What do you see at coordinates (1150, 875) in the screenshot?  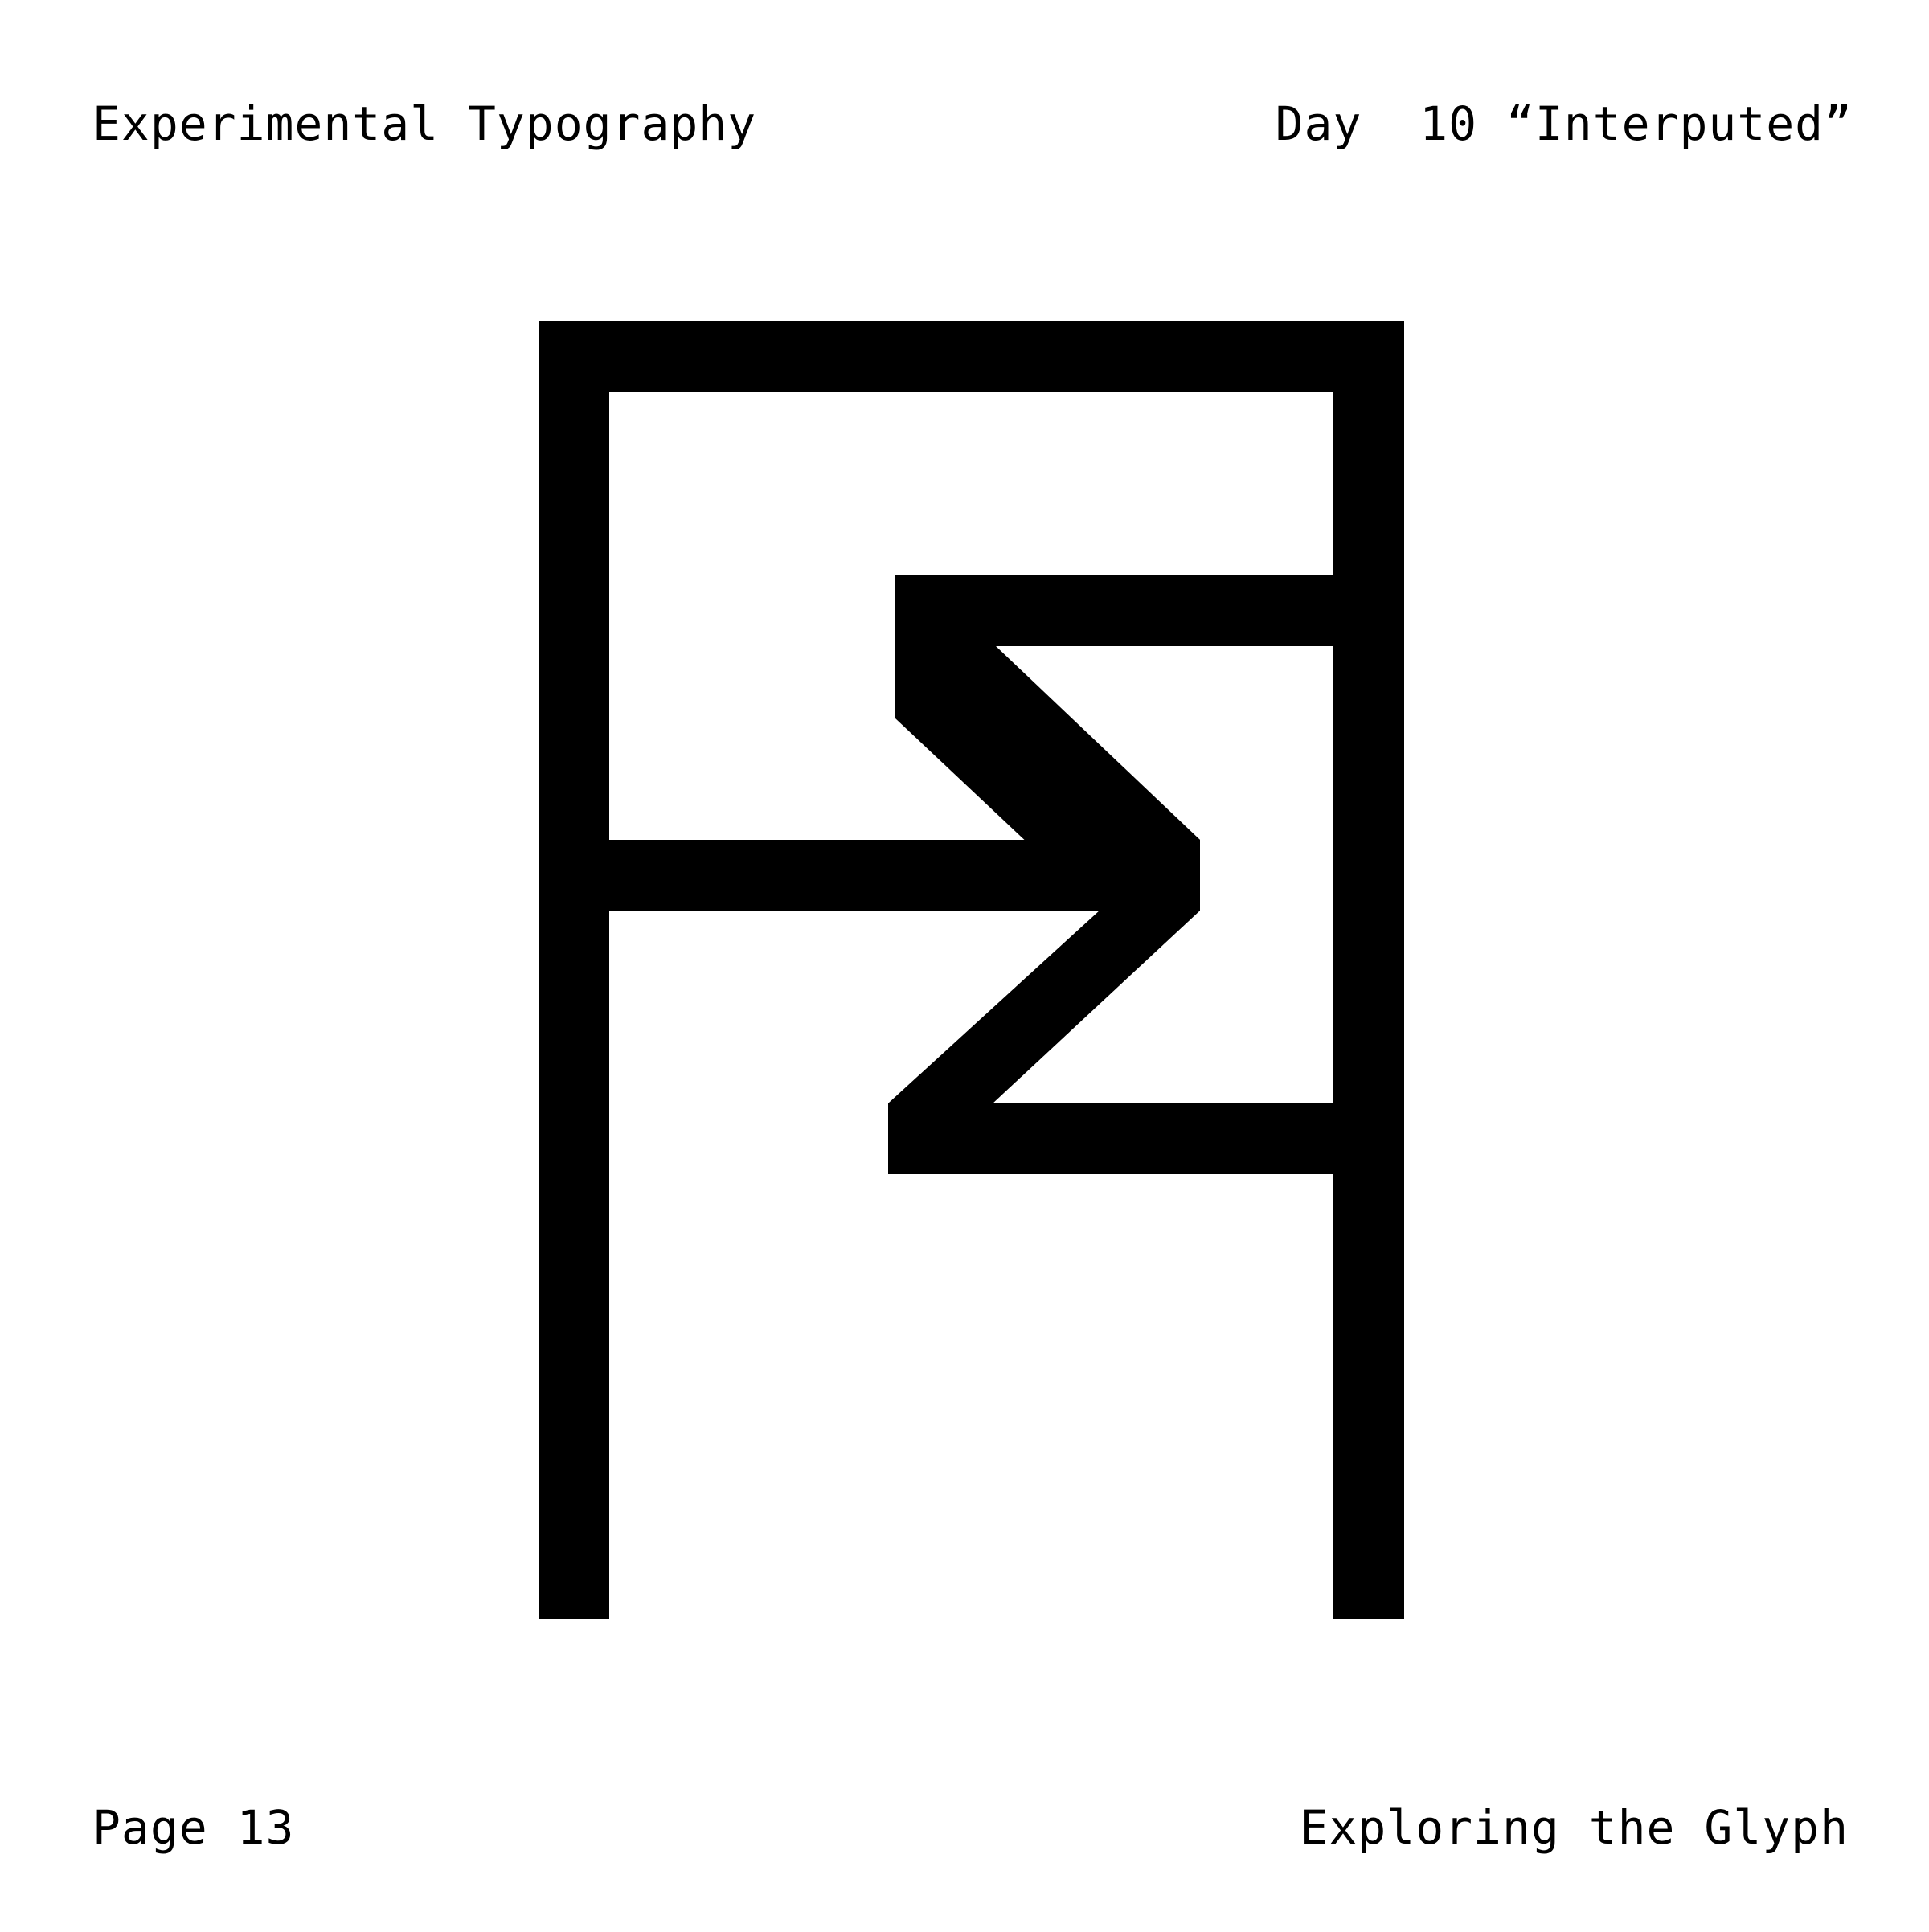 I see `sigma-point` at bounding box center [1150, 875].